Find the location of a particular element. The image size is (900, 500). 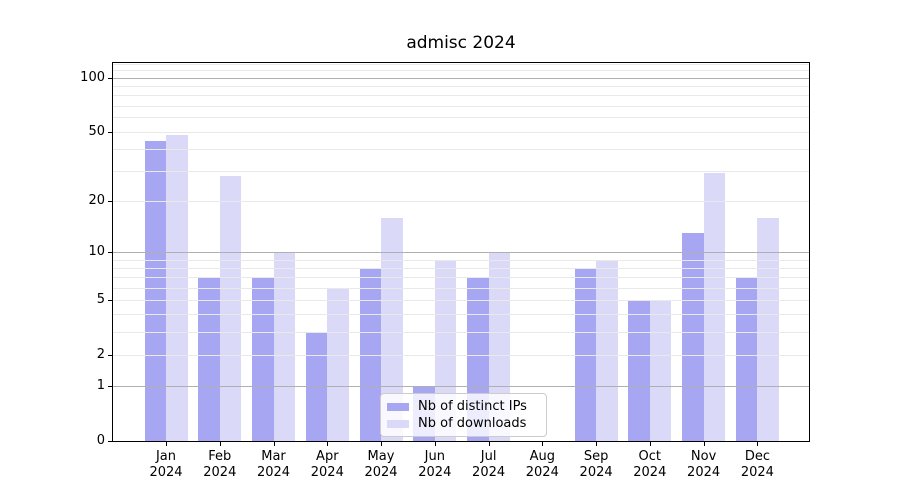

legend-swatch-downloads is located at coordinates (398, 423).